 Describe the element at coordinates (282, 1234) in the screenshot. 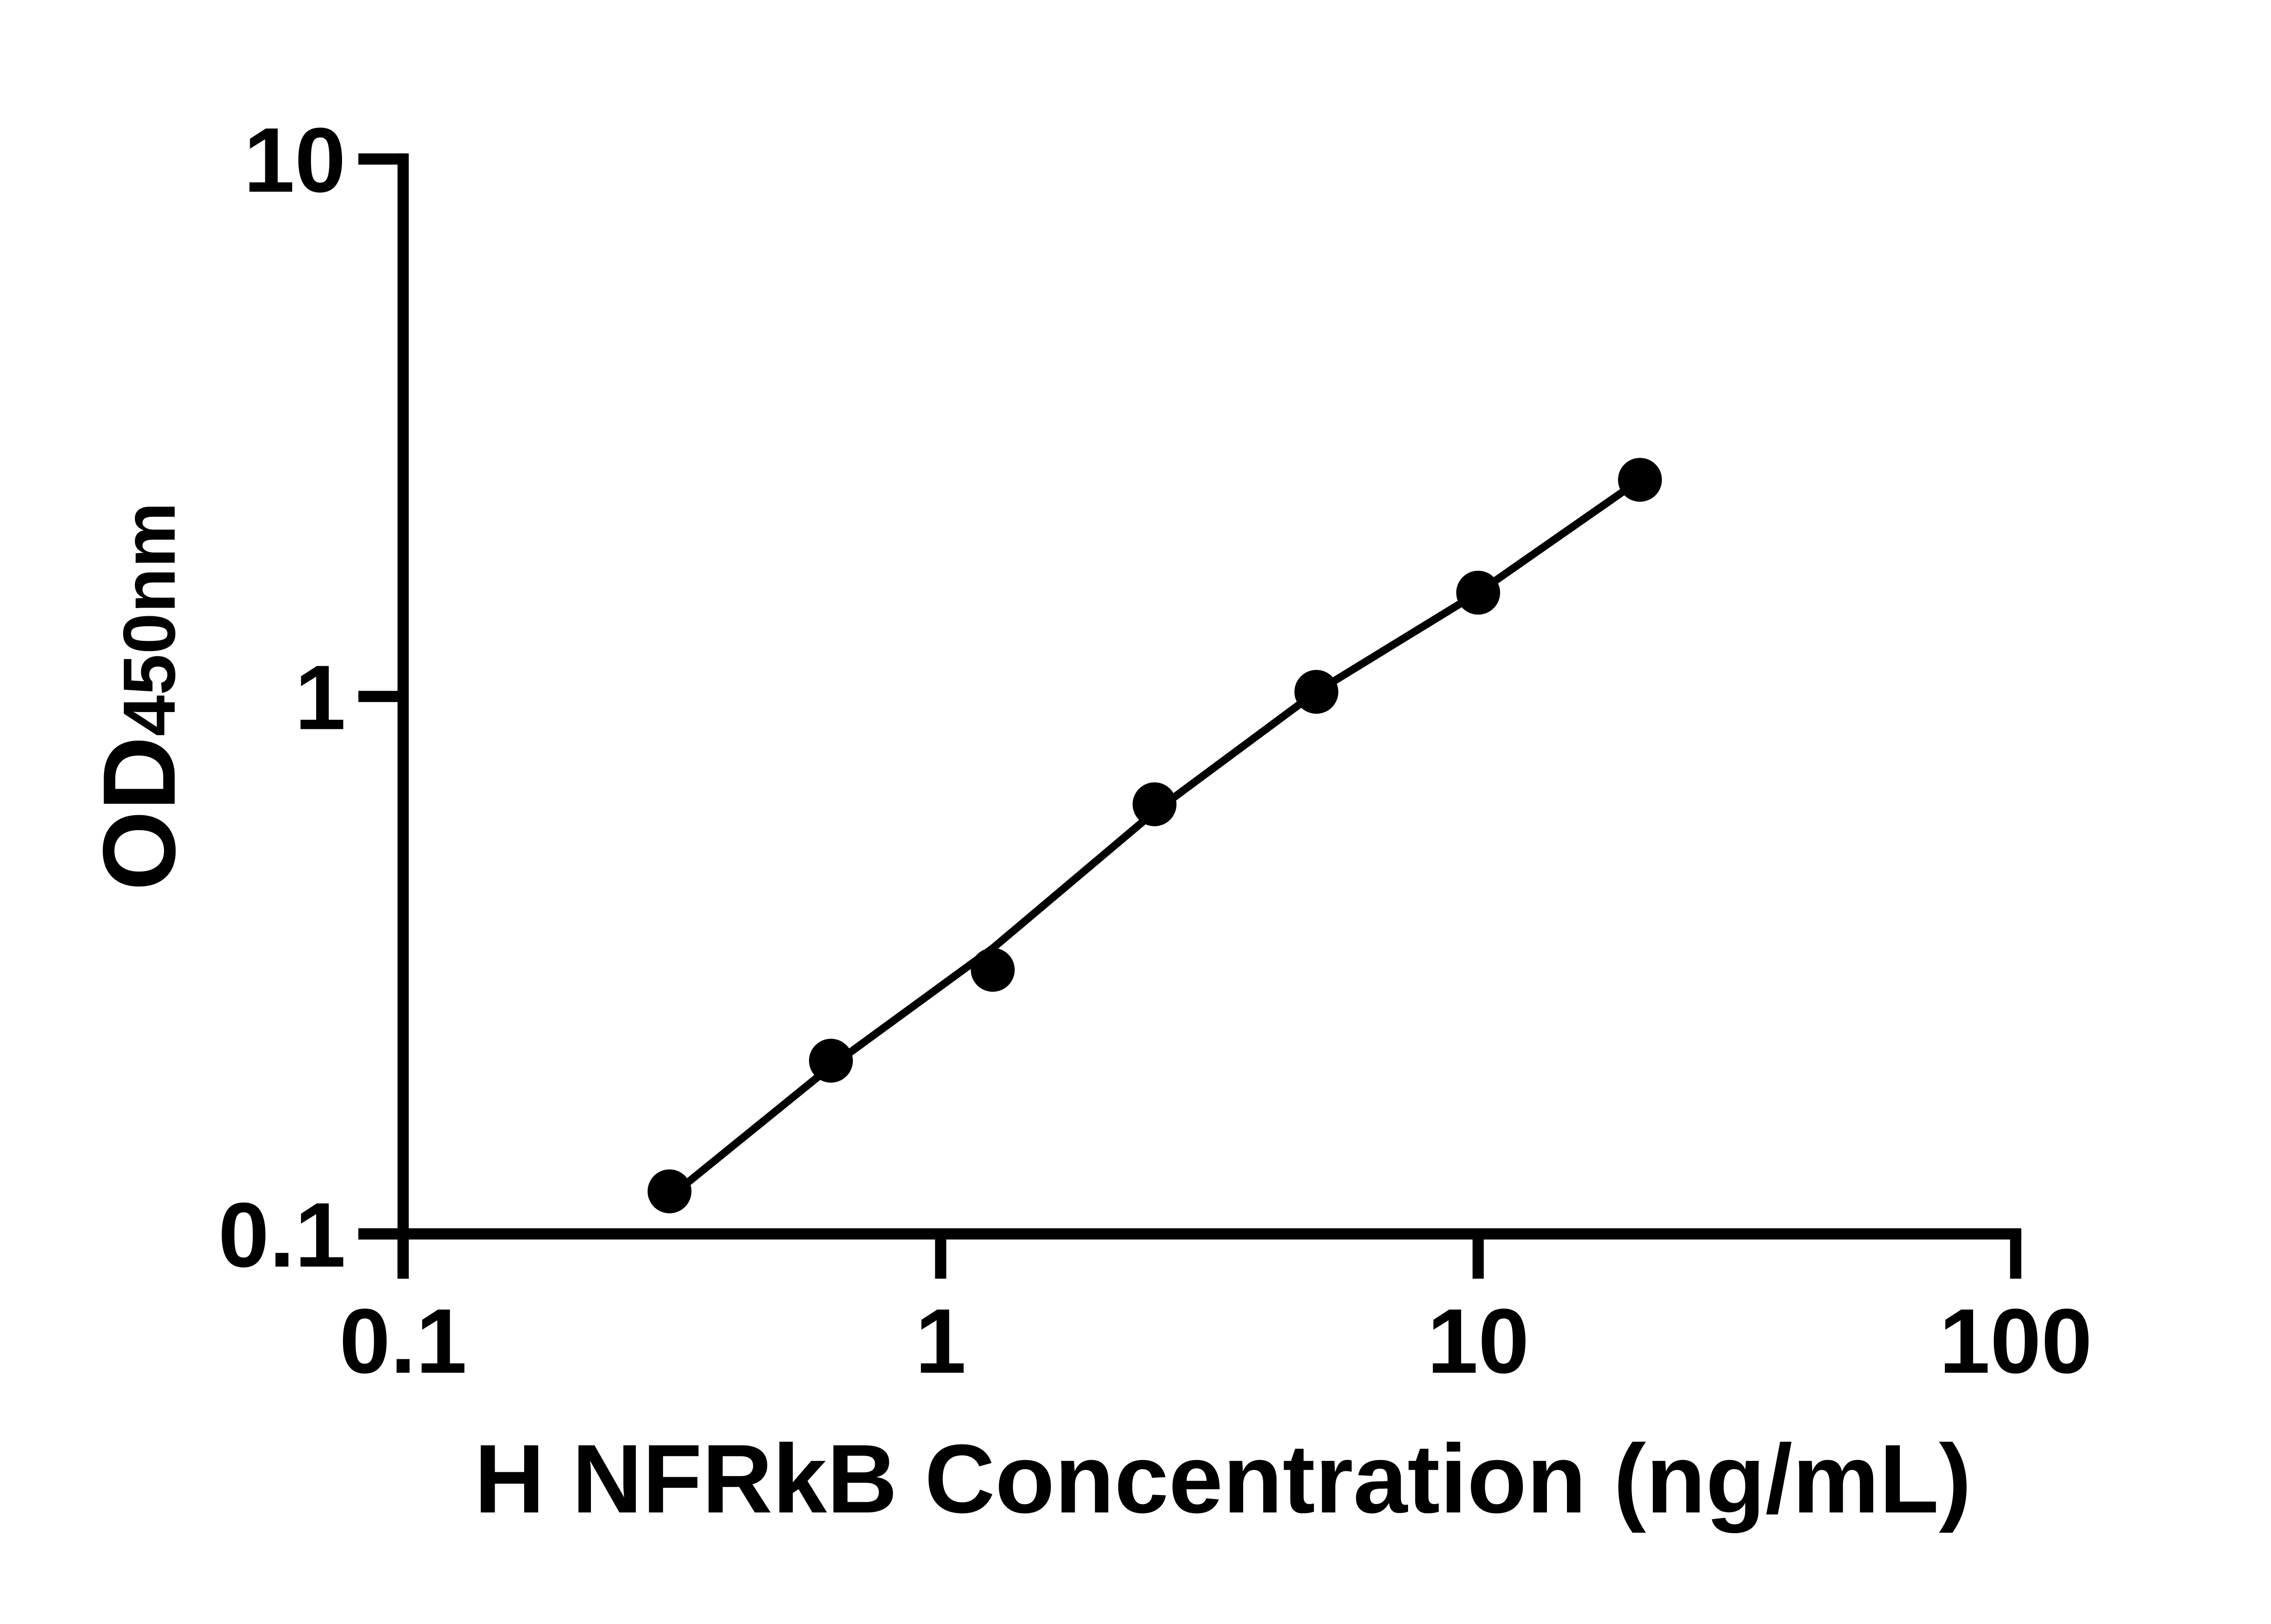

I see `y-tick-label-0.1: 0.1` at that location.